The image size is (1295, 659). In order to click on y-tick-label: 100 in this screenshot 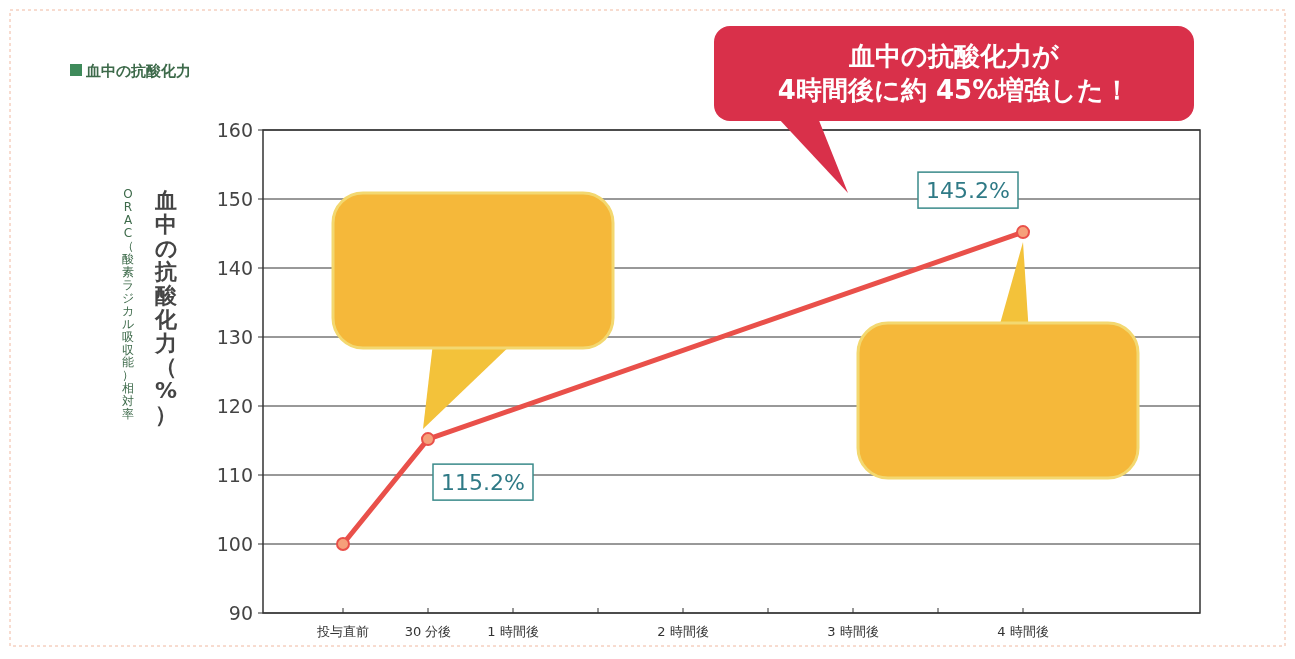, I will do `click(234, 544)`.